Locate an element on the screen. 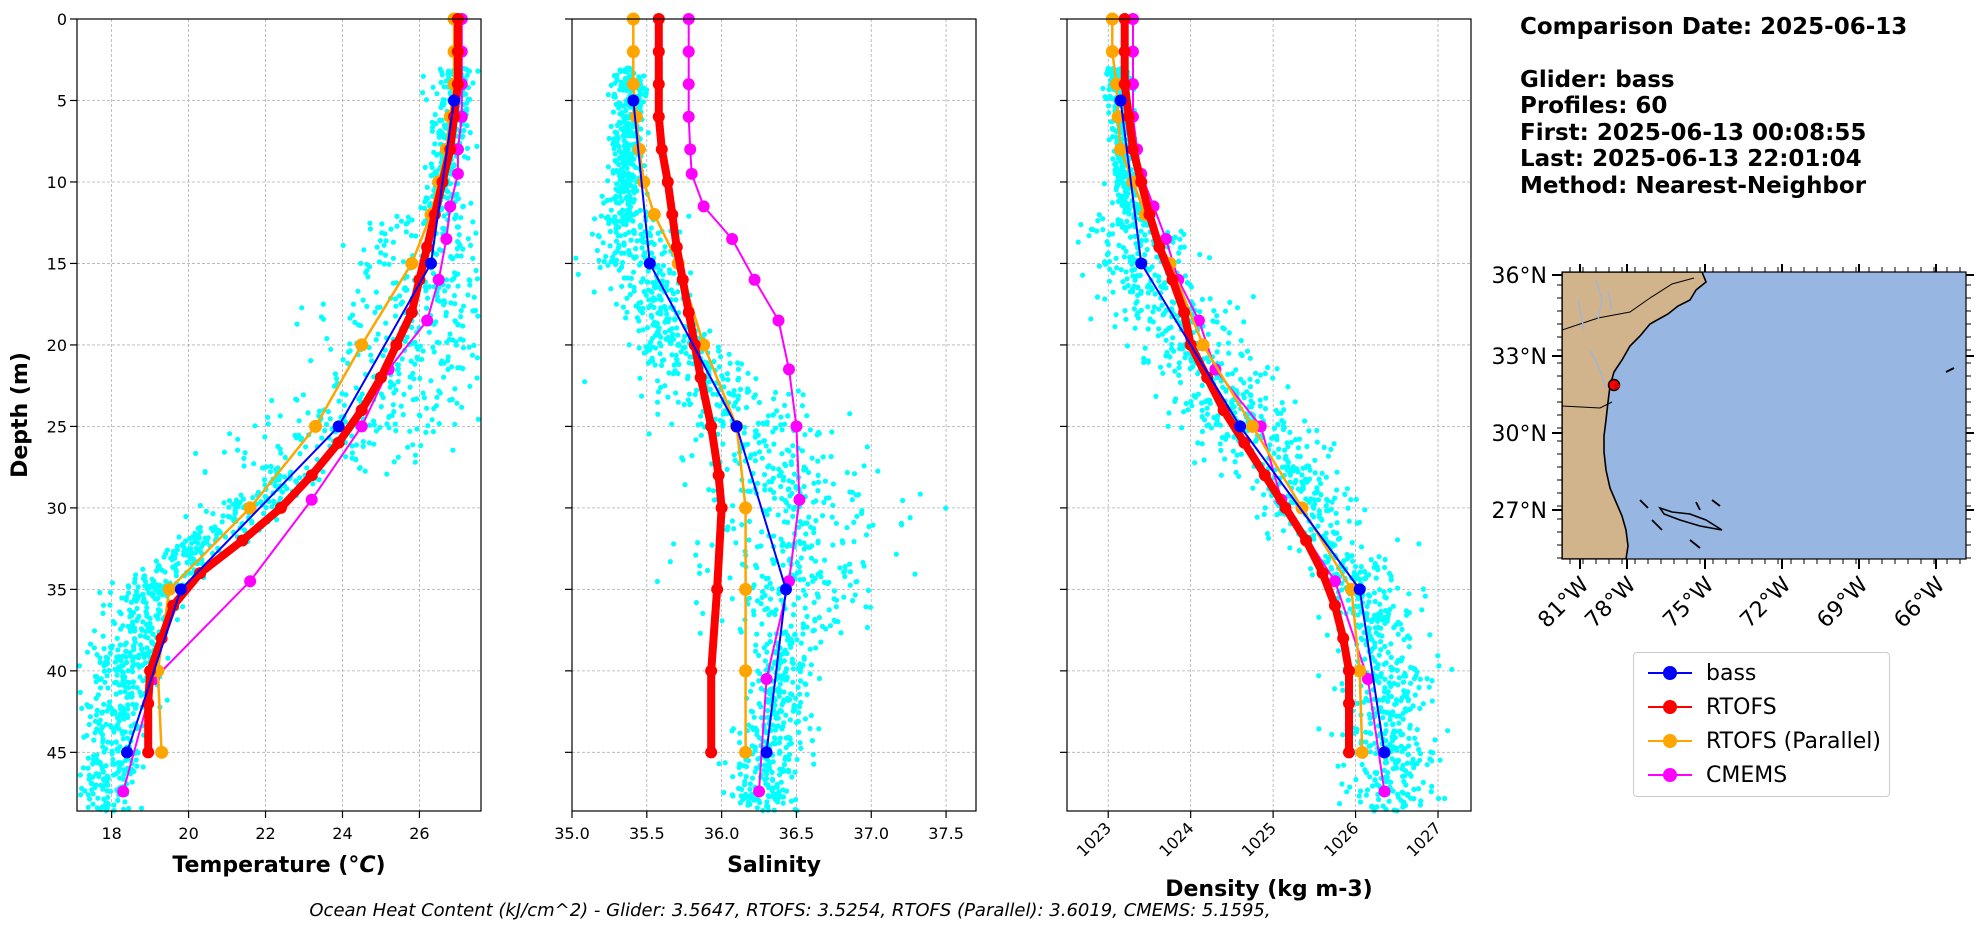  legend-item-rtofs: RTOFS is located at coordinates (1705, 707).